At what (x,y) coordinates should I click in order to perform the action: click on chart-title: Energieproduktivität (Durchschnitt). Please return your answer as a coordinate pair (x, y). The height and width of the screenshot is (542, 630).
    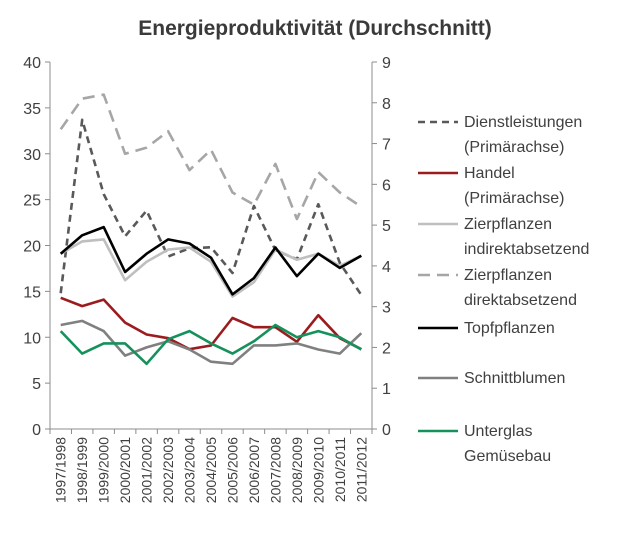
    Looking at the image, I should click on (315, 28).